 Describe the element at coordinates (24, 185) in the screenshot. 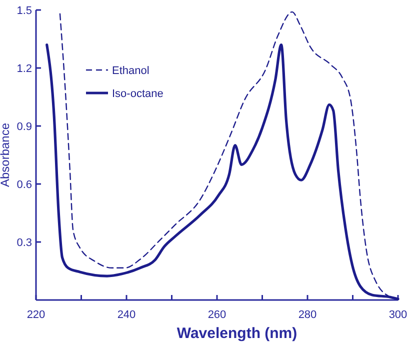

I see `y-tick-label: 0.6` at that location.